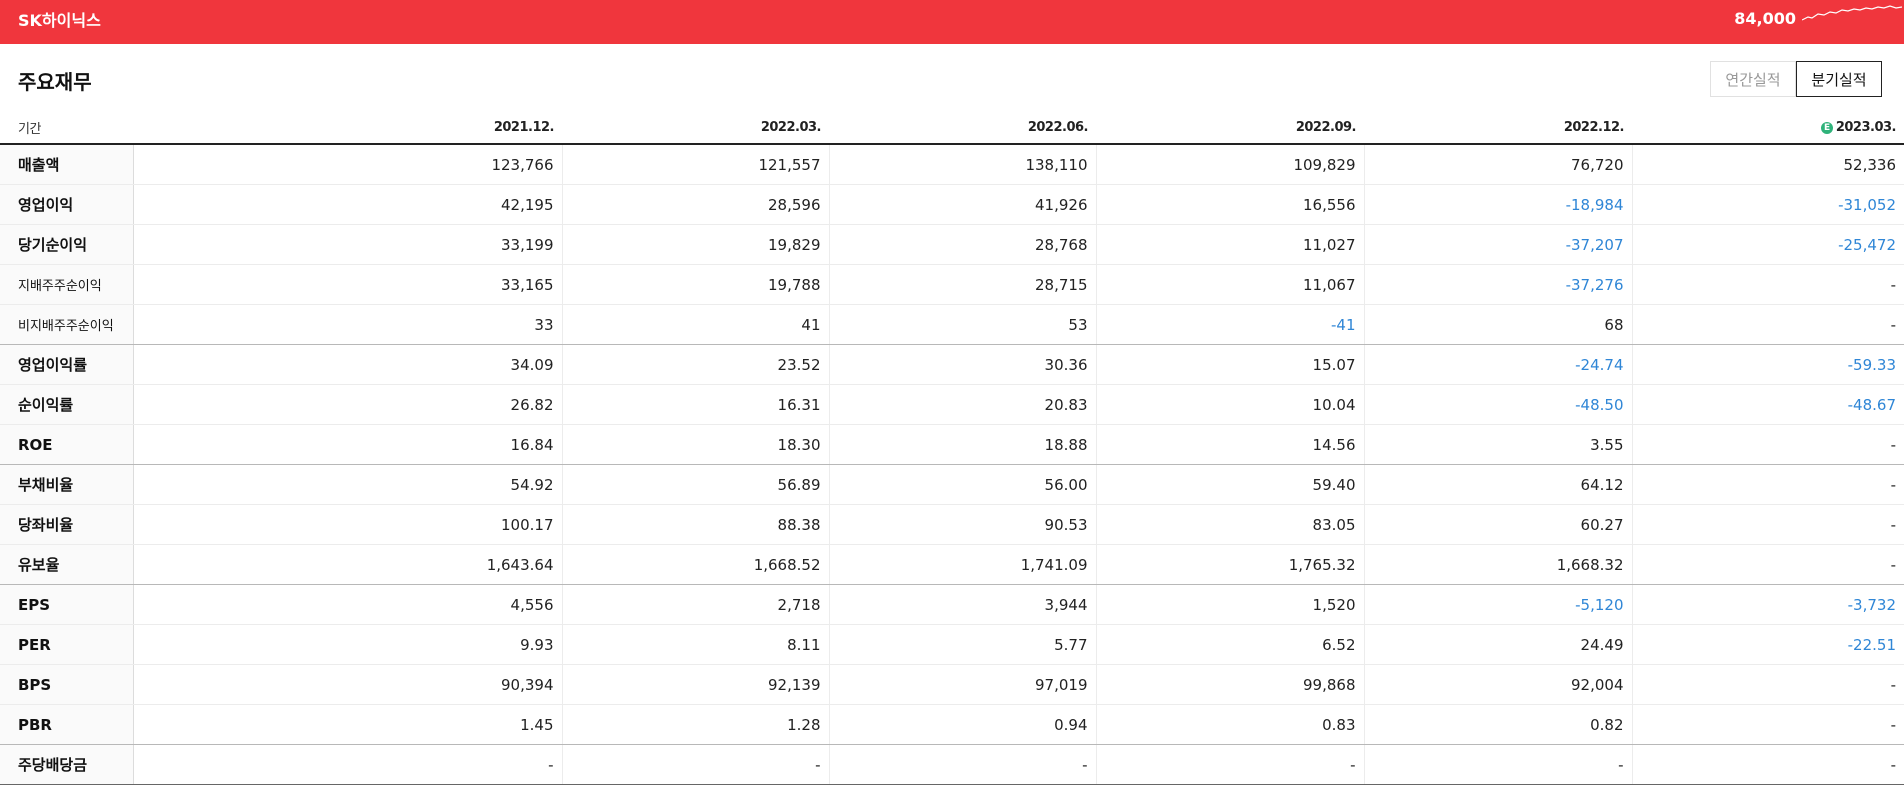 The width and height of the screenshot is (1904, 795). Describe the element at coordinates (1229, 324) in the screenshot. I see `table-cell: -41` at that location.